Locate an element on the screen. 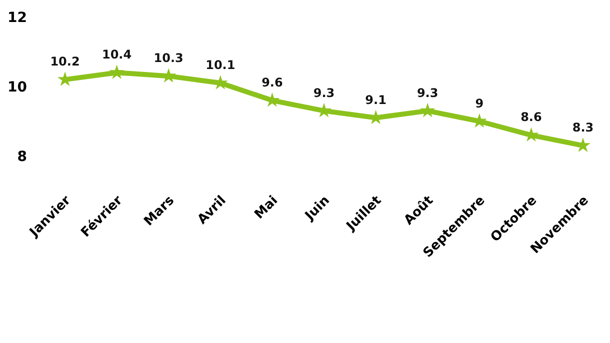  data-label: 8.3 is located at coordinates (583, 127).